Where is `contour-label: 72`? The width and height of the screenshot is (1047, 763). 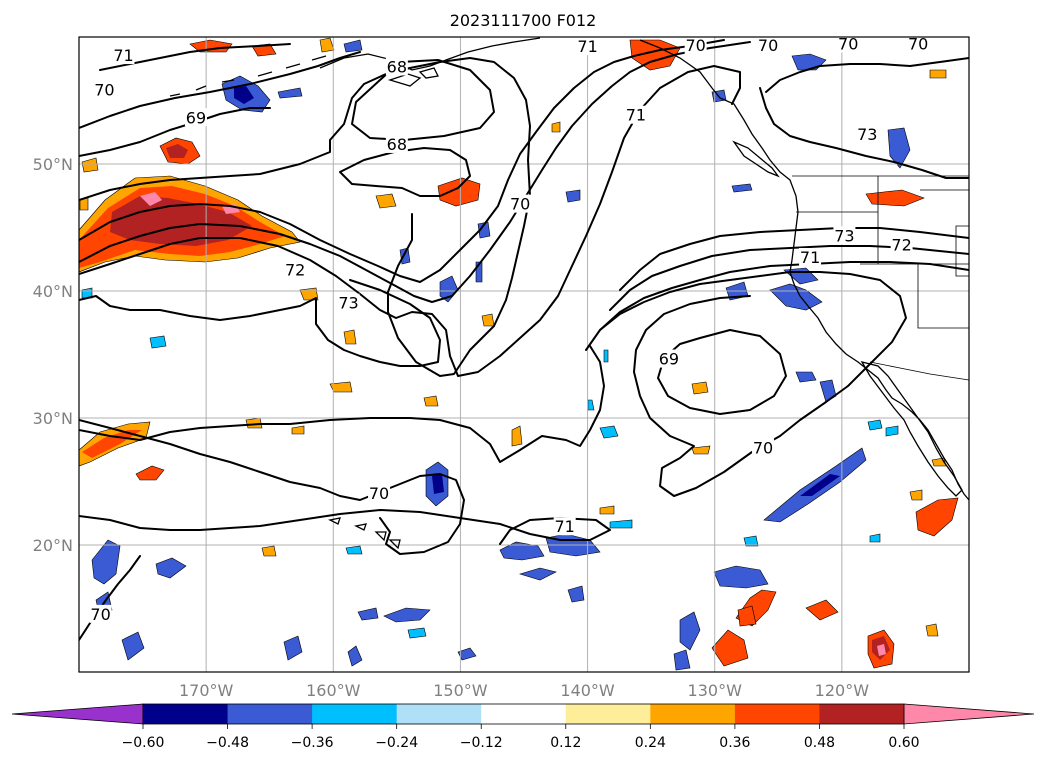
contour-label: 72 is located at coordinates (295, 270).